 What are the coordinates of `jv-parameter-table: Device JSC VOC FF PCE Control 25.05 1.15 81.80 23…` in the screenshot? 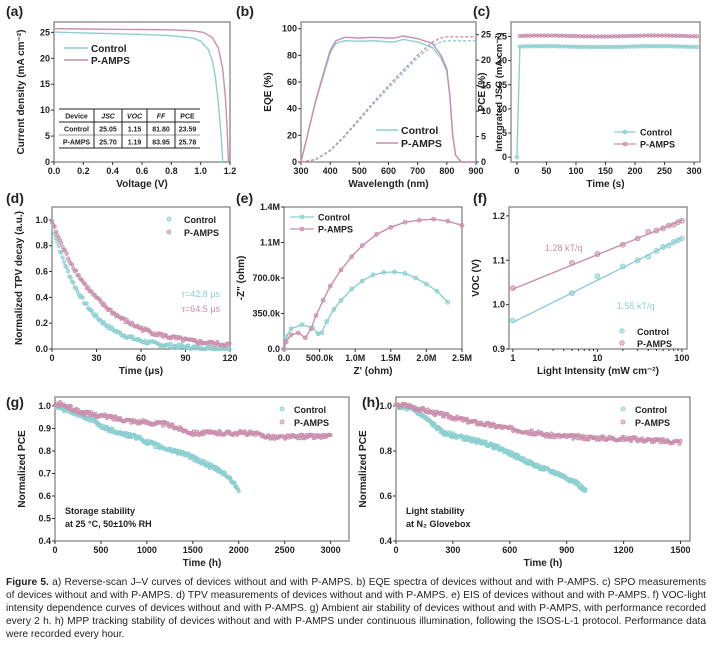 It's located at (129, 128).